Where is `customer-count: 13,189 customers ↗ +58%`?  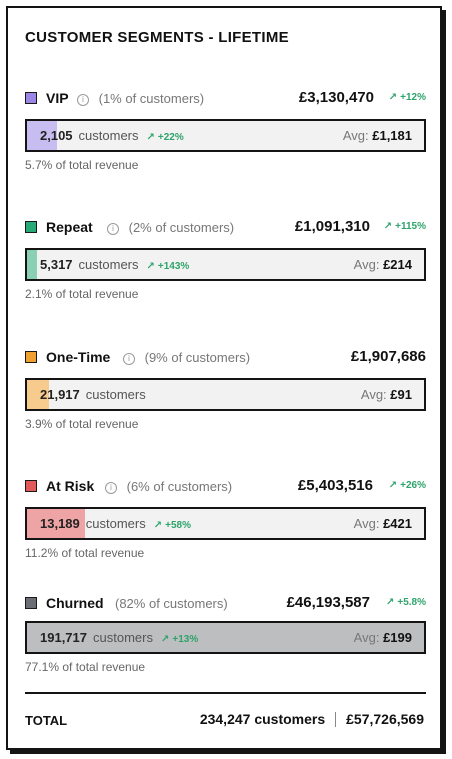
customer-count: 13,189 customers ↗ +58% is located at coordinates (115, 523).